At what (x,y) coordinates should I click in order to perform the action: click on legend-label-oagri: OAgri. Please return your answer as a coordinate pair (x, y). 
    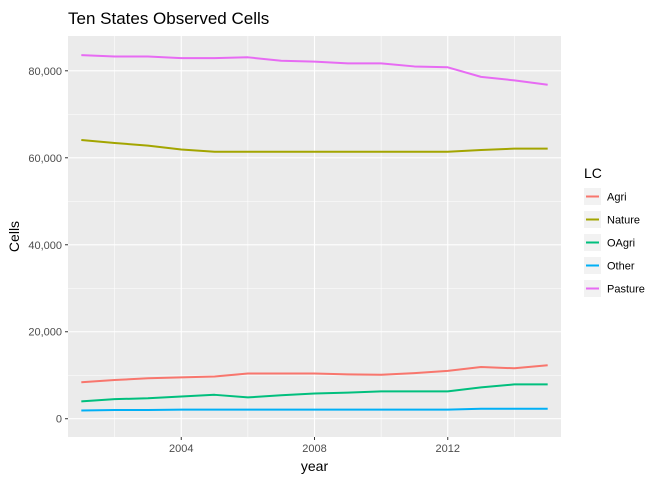
    Looking at the image, I should click on (621, 244).